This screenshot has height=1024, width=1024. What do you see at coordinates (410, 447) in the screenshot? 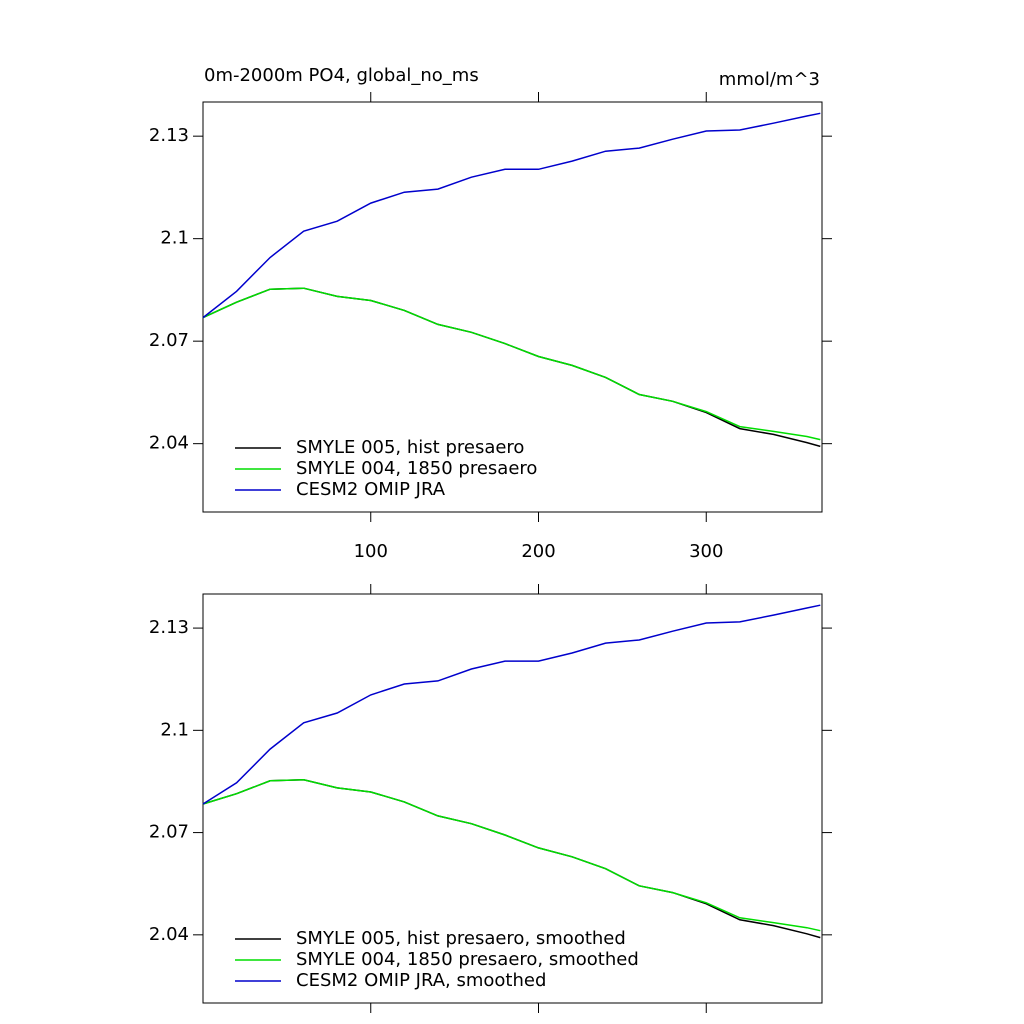
I see `legend-label: SMYLE 005, hist presaero` at bounding box center [410, 447].